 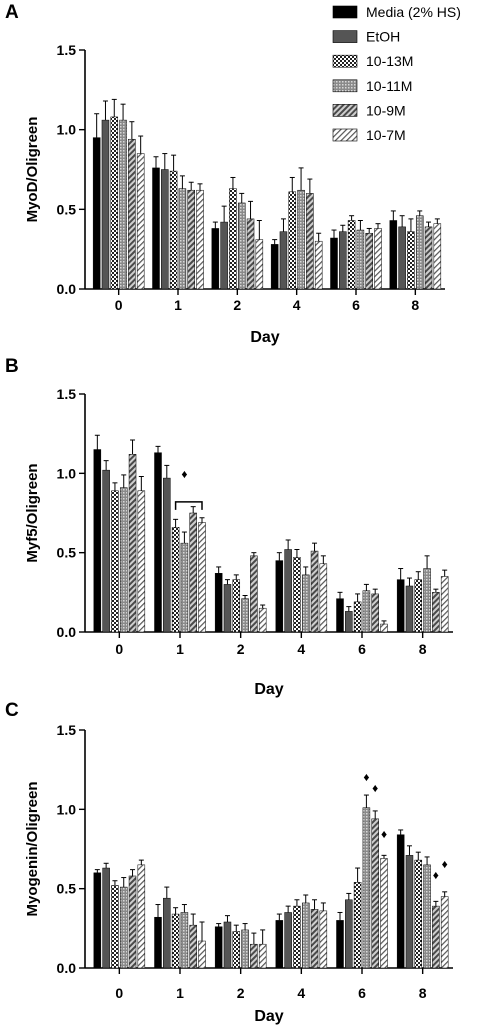 I want to click on x-tick-label: 4, so click(x=297, y=305).